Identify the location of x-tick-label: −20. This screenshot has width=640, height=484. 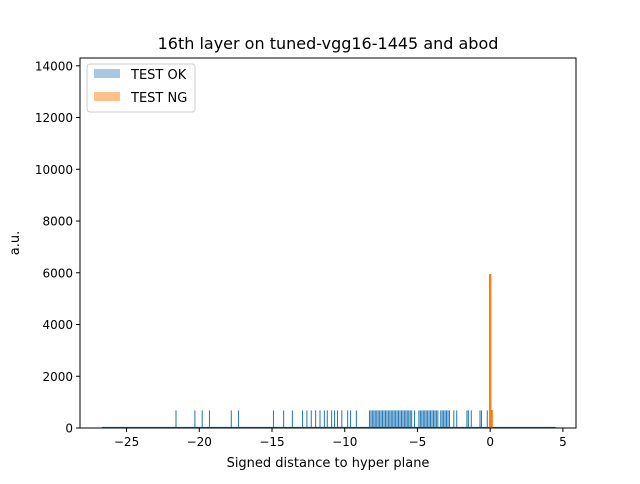
(199, 442).